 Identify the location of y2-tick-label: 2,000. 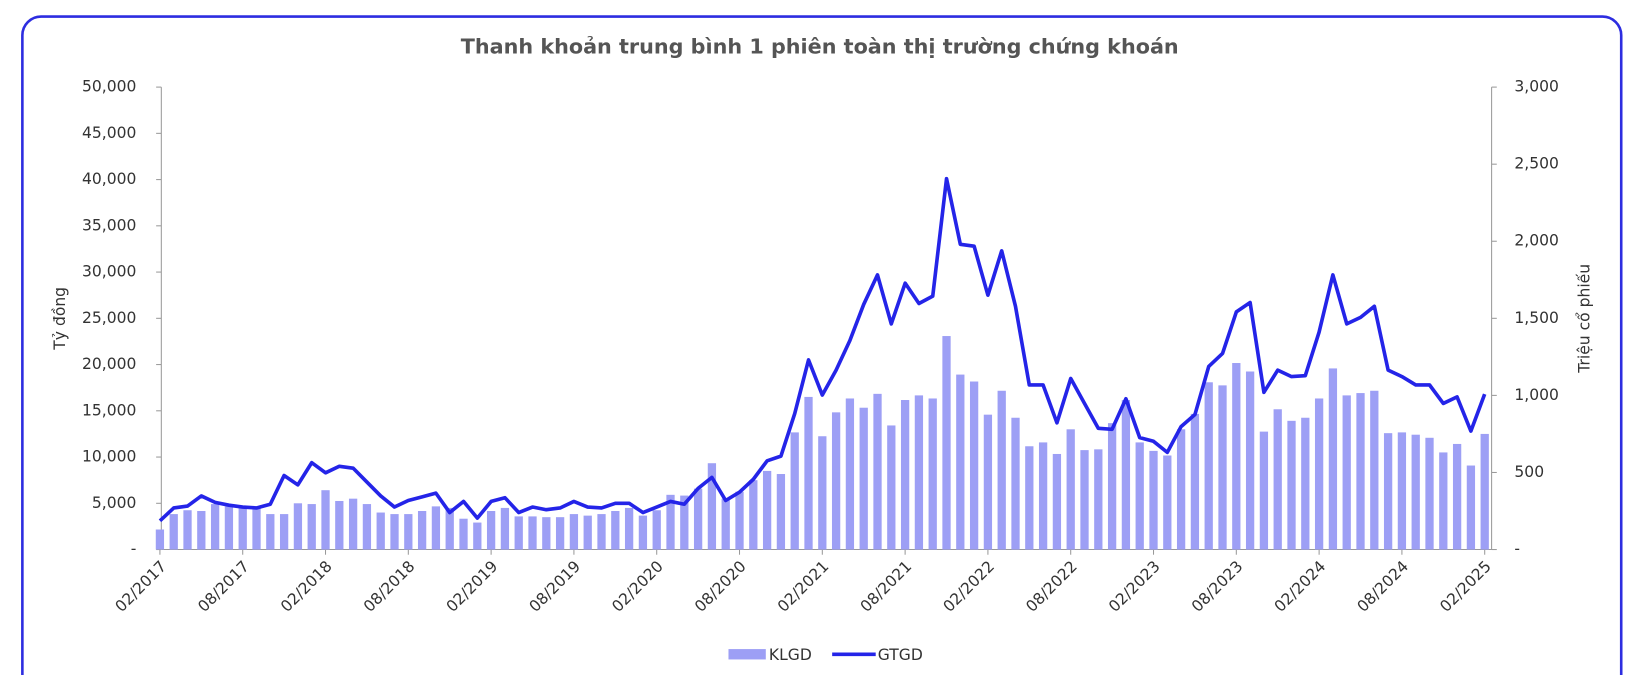
(1536, 241).